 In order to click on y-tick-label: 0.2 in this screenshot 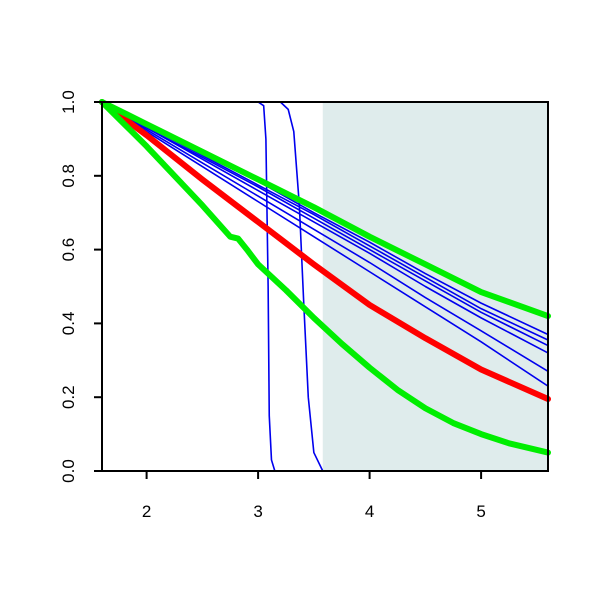, I will do `click(68, 397)`.